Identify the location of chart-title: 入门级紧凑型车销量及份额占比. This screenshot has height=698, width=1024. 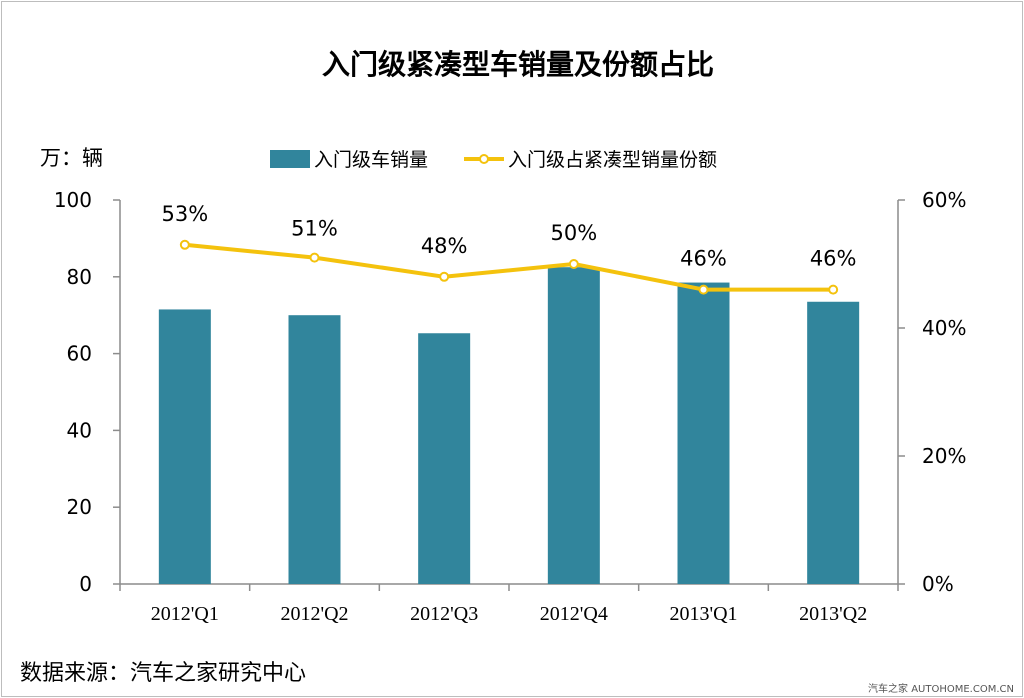
(518, 64).